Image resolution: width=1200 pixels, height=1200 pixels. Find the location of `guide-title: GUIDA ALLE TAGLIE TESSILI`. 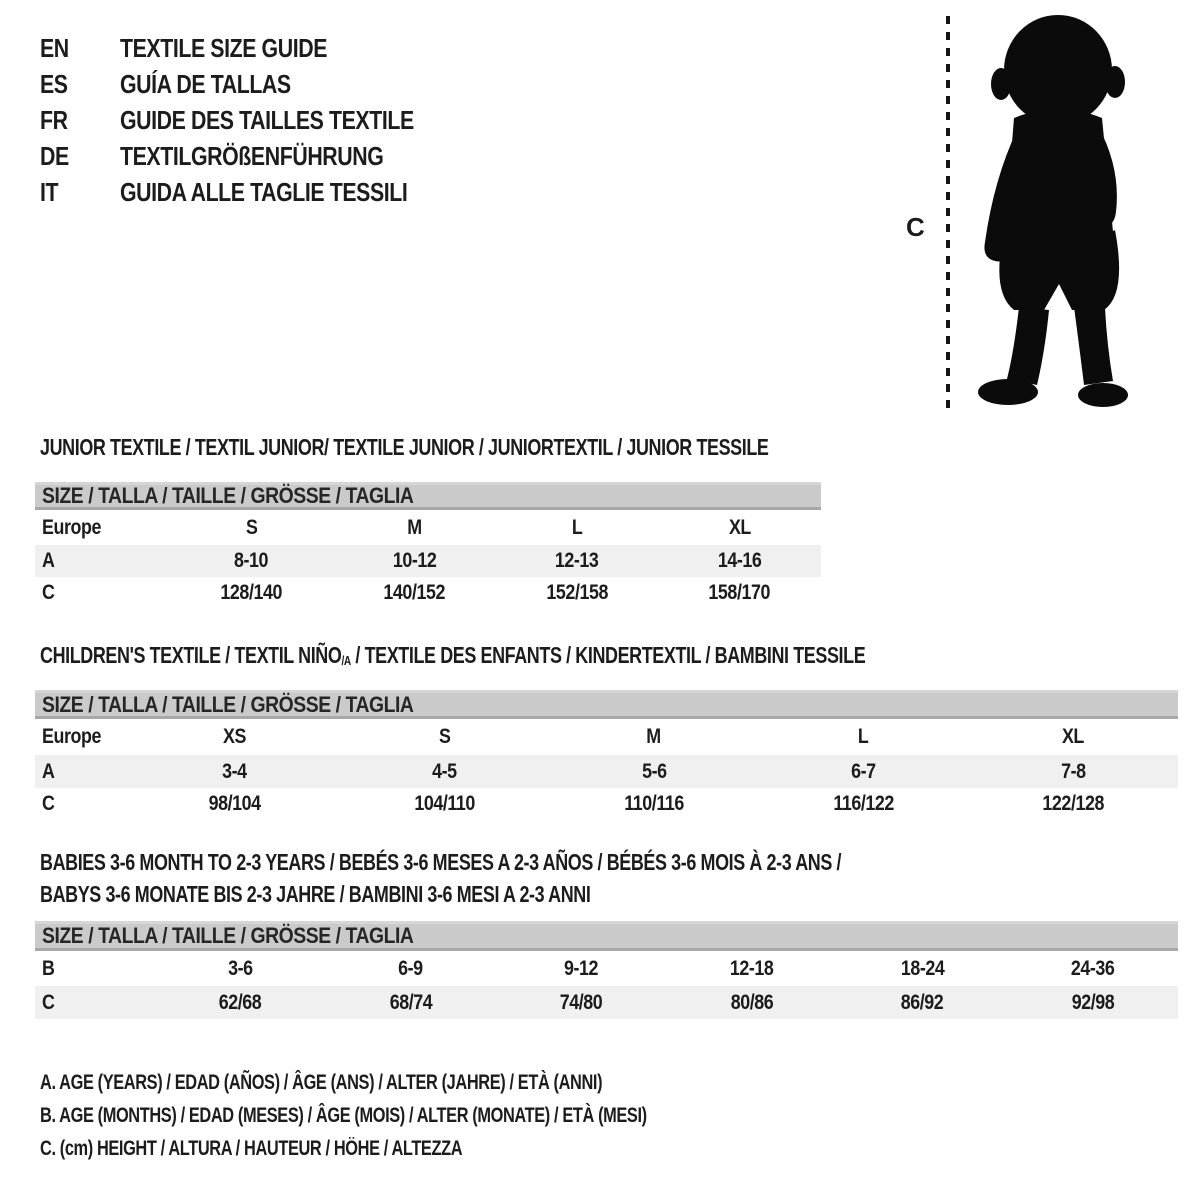

guide-title: GUIDA ALLE TAGLIE TESSILI is located at coordinates (264, 191).